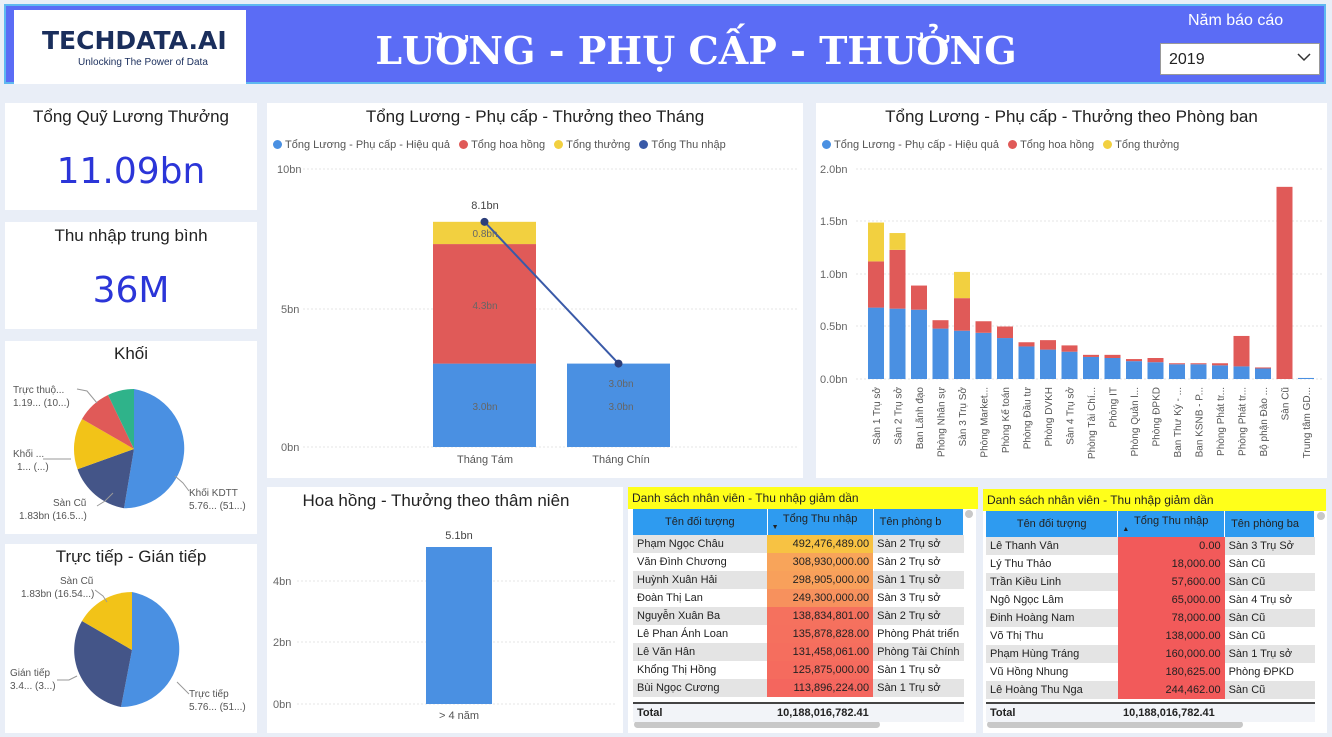  I want to click on seniority-y-tick-2: 2bn, so click(282, 643).